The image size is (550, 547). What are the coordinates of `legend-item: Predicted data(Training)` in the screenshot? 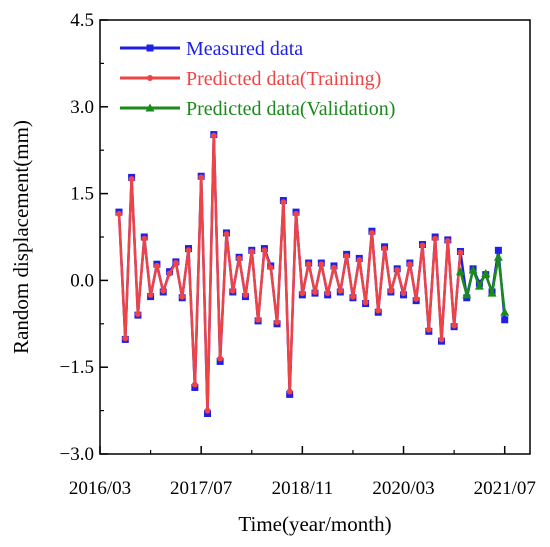 It's located at (250, 79).